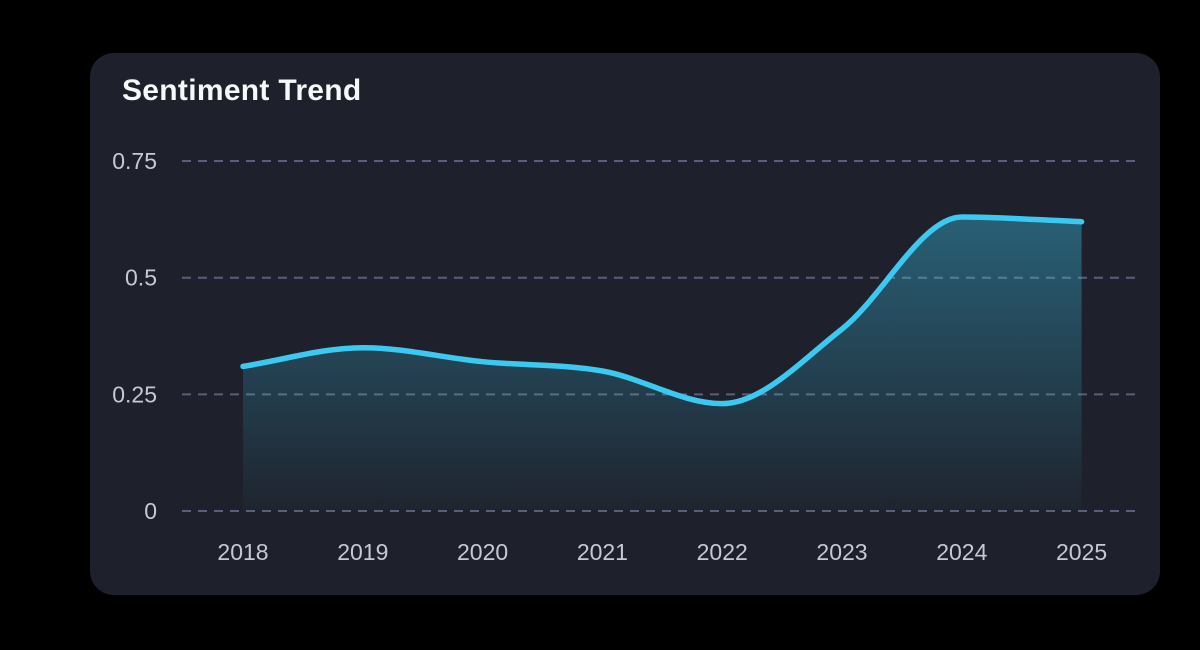 The height and width of the screenshot is (650, 1200). What do you see at coordinates (134, 161) in the screenshot?
I see `y-tick-label: 0.75` at bounding box center [134, 161].